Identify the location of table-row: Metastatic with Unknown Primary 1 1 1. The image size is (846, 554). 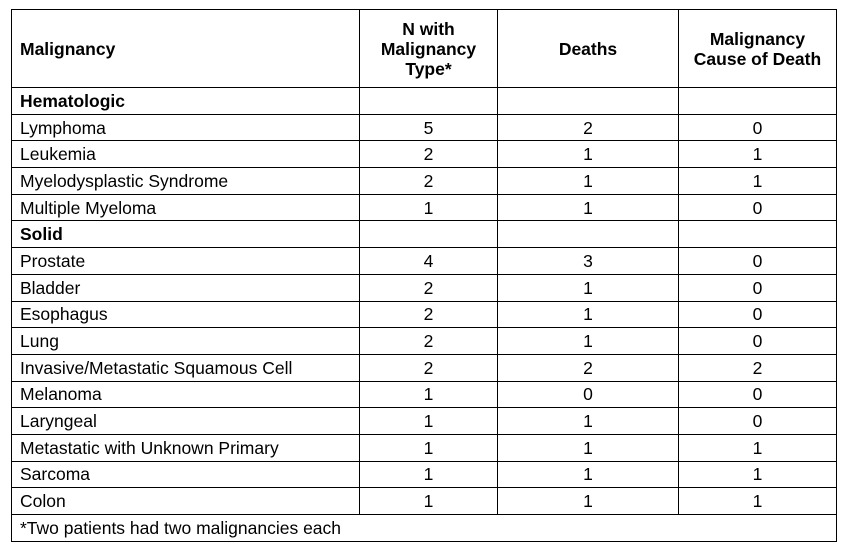
(424, 447).